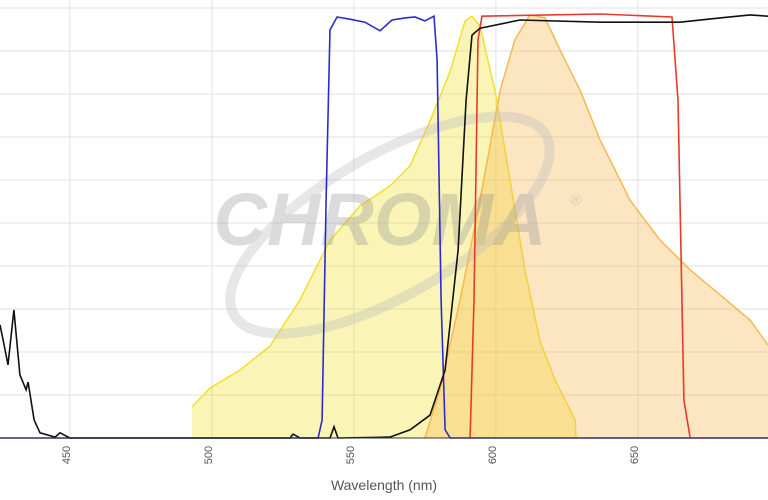 The width and height of the screenshot is (768, 500). I want to click on x-tick-label: 500, so click(209, 455).